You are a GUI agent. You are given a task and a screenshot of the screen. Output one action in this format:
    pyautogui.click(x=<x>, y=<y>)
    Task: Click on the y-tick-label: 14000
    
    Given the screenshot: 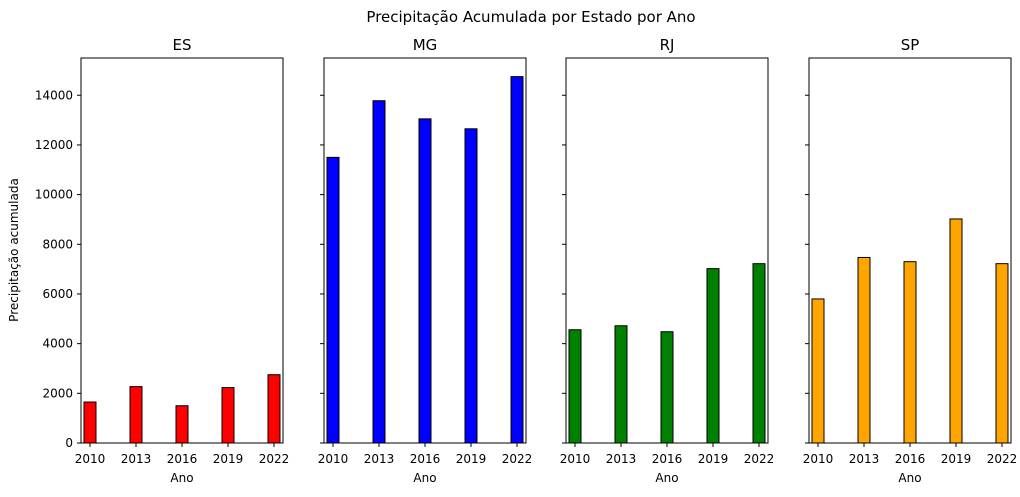 What is the action you would take?
    pyautogui.click(x=54, y=95)
    